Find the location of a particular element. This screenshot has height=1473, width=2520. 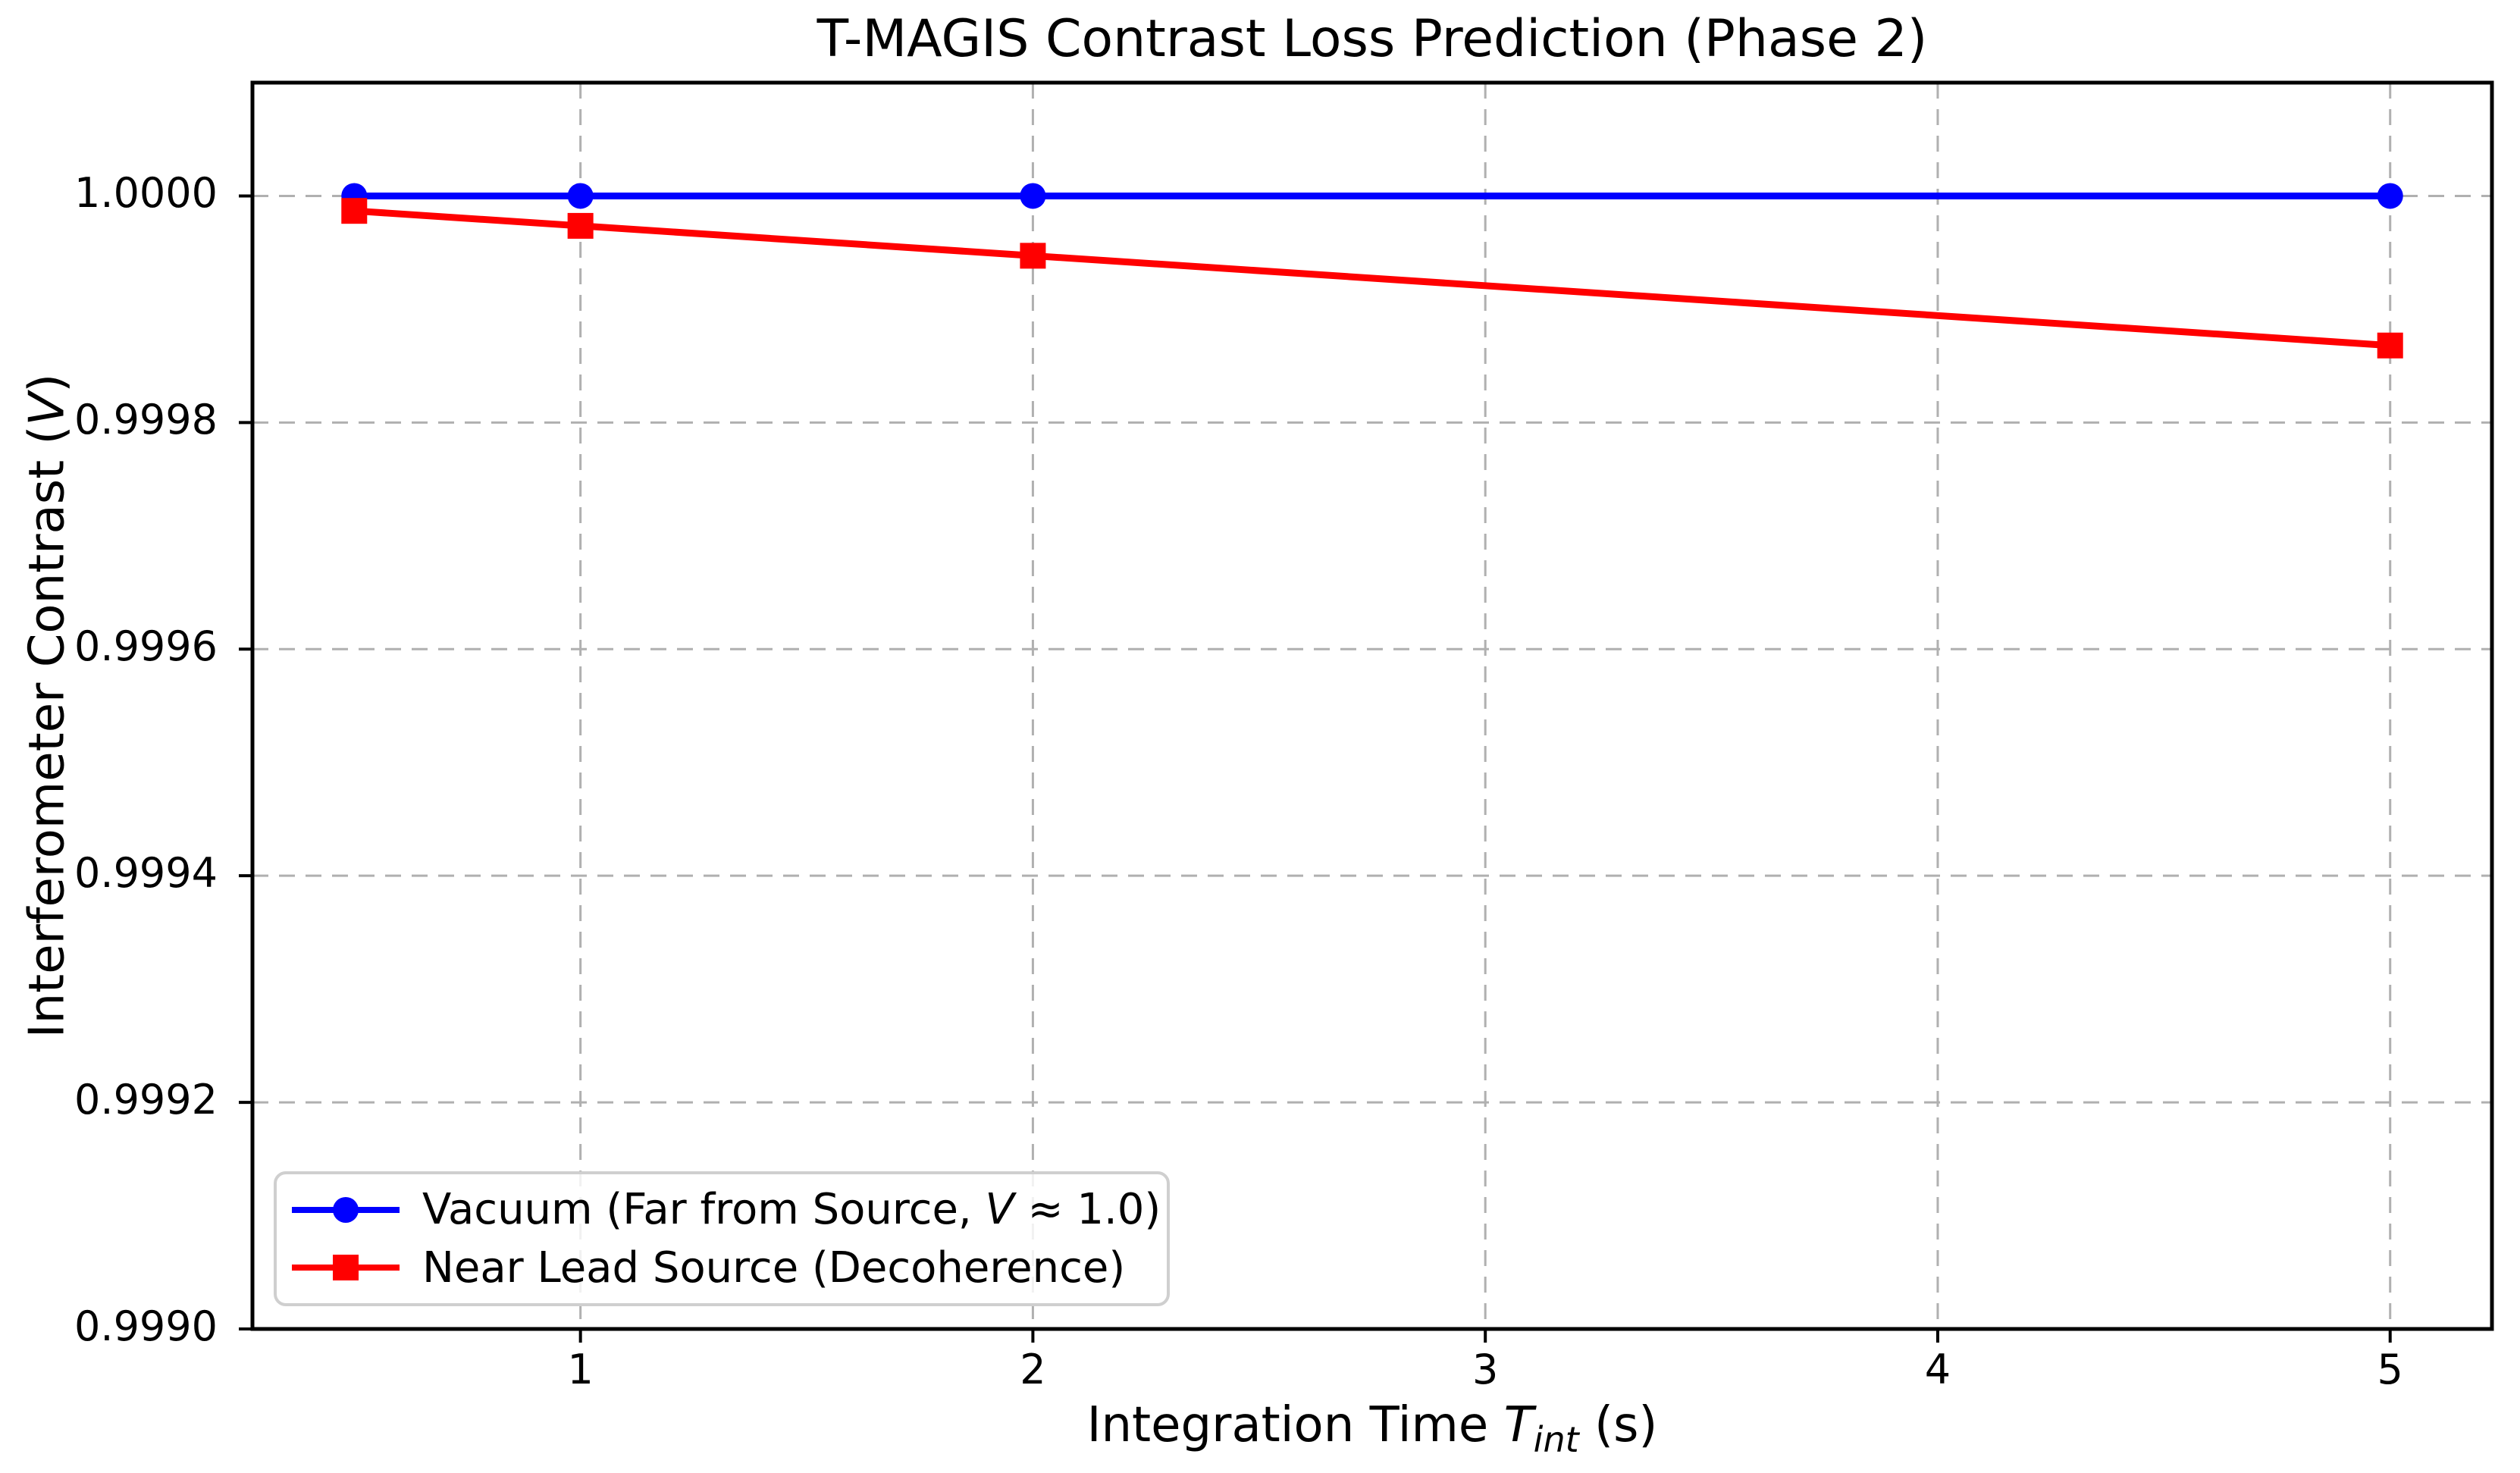

y-axis-label-wrap: Interferometer Contrast (V) is located at coordinates (47, 706).